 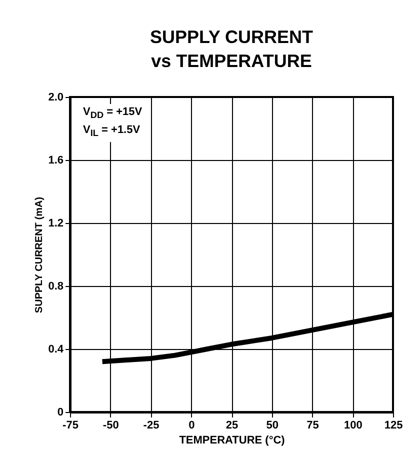 I want to click on x-tick-label: 0, so click(x=191, y=426).